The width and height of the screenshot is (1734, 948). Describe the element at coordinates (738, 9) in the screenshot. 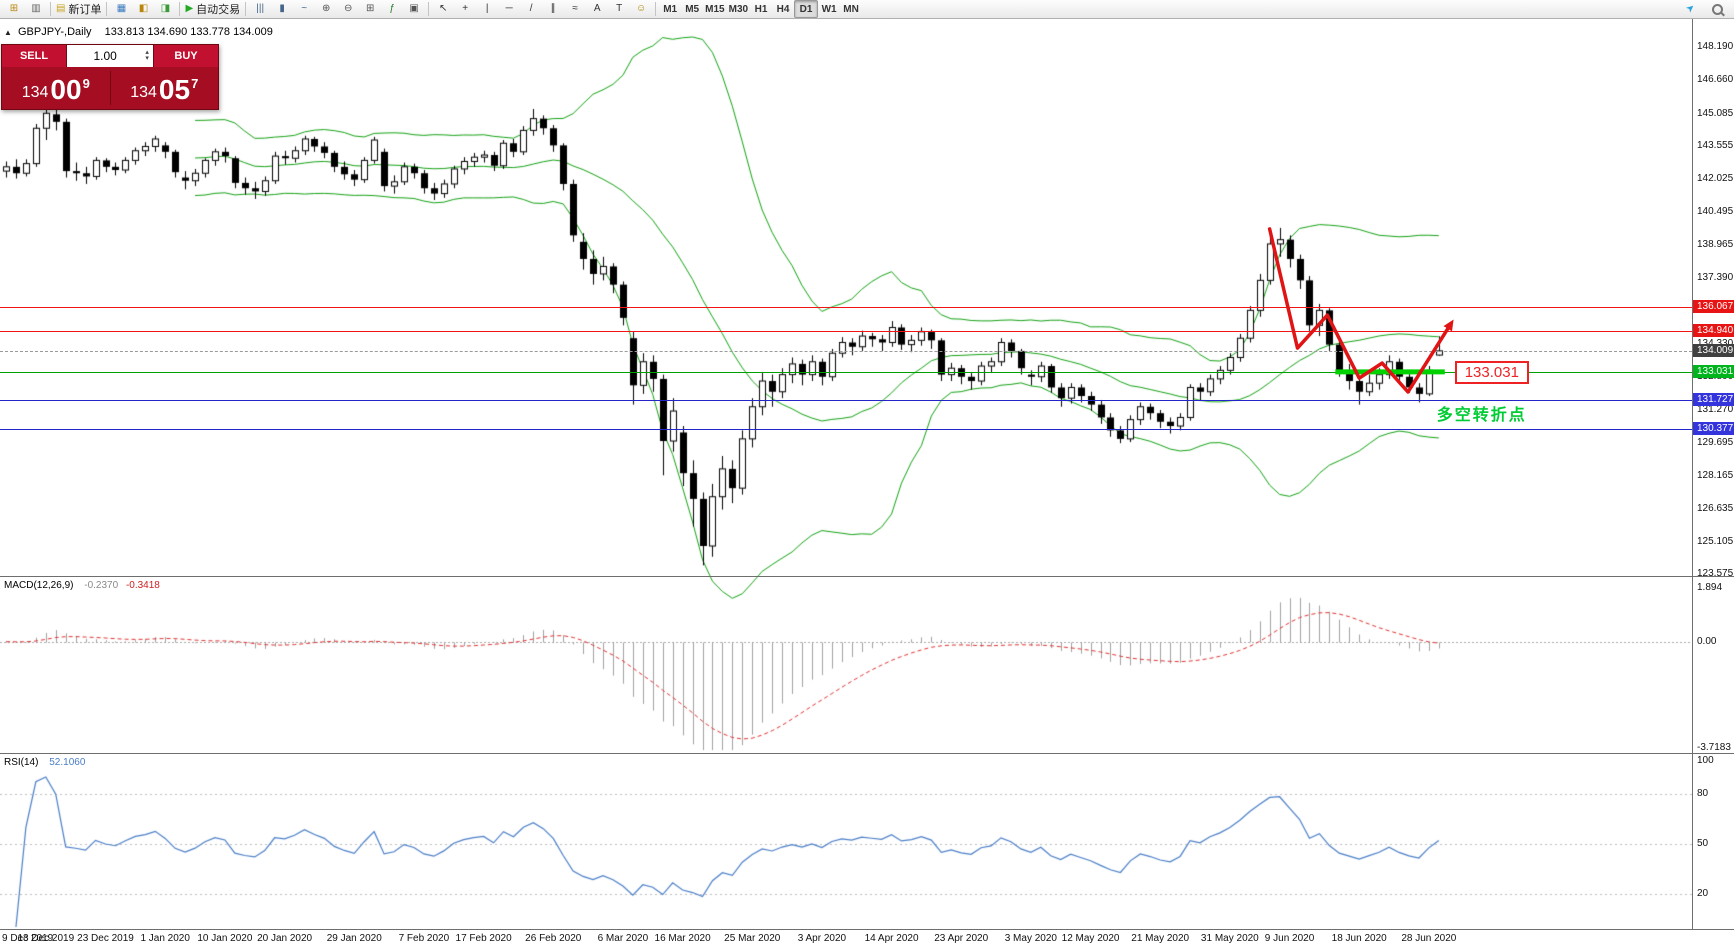

I see `timeframe-m30-button: M30` at that location.